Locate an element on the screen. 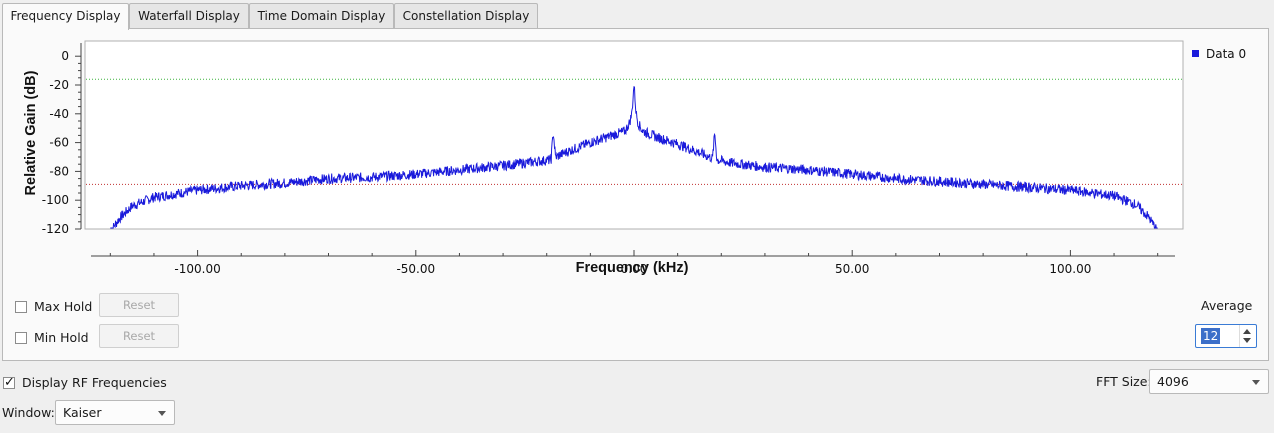 This screenshot has width=1274, height=433. spin-down-icon is located at coordinates (1247, 340).